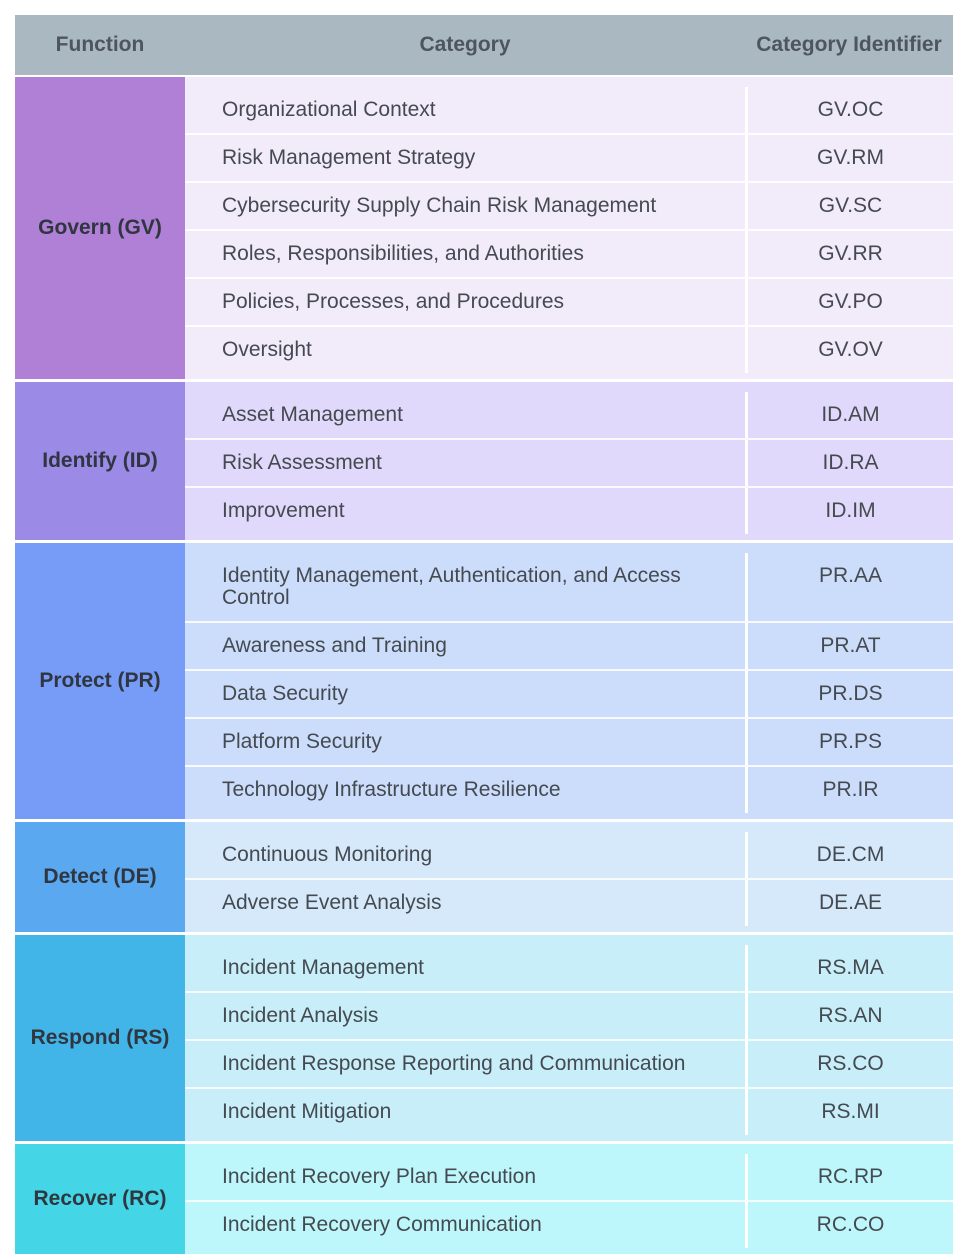 This screenshot has width=968, height=1257. What do you see at coordinates (849, 350) in the screenshot?
I see `identifier-cell: GV.OV` at bounding box center [849, 350].